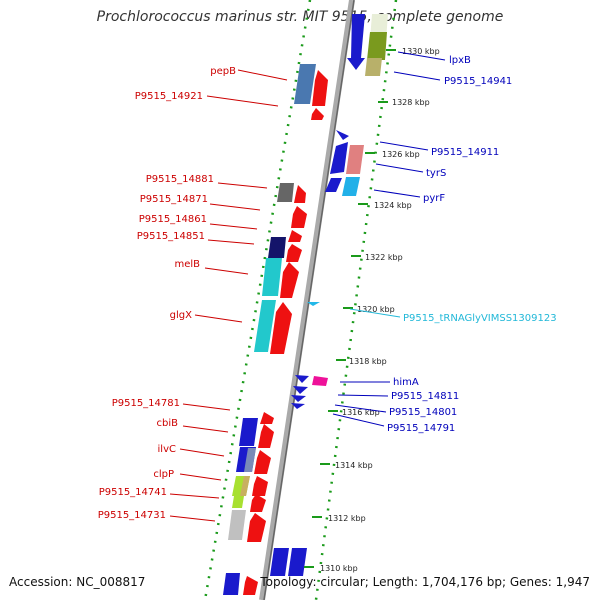 The height and width of the screenshot is (600, 600). Describe the element at coordinates (174, 199) in the screenshot. I see `label-P9515_14871: P9515_14871` at that location.